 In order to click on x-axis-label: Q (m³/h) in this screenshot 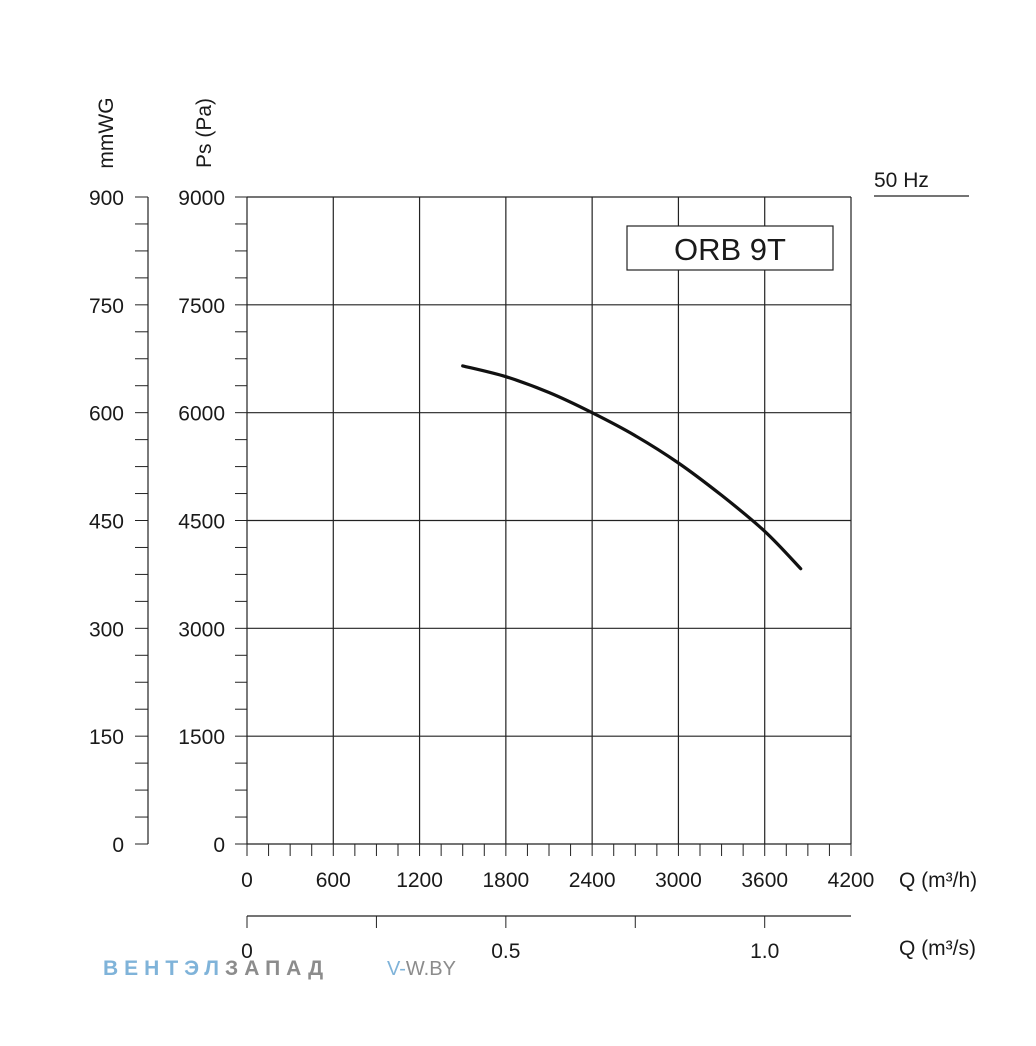, I will do `click(938, 880)`.